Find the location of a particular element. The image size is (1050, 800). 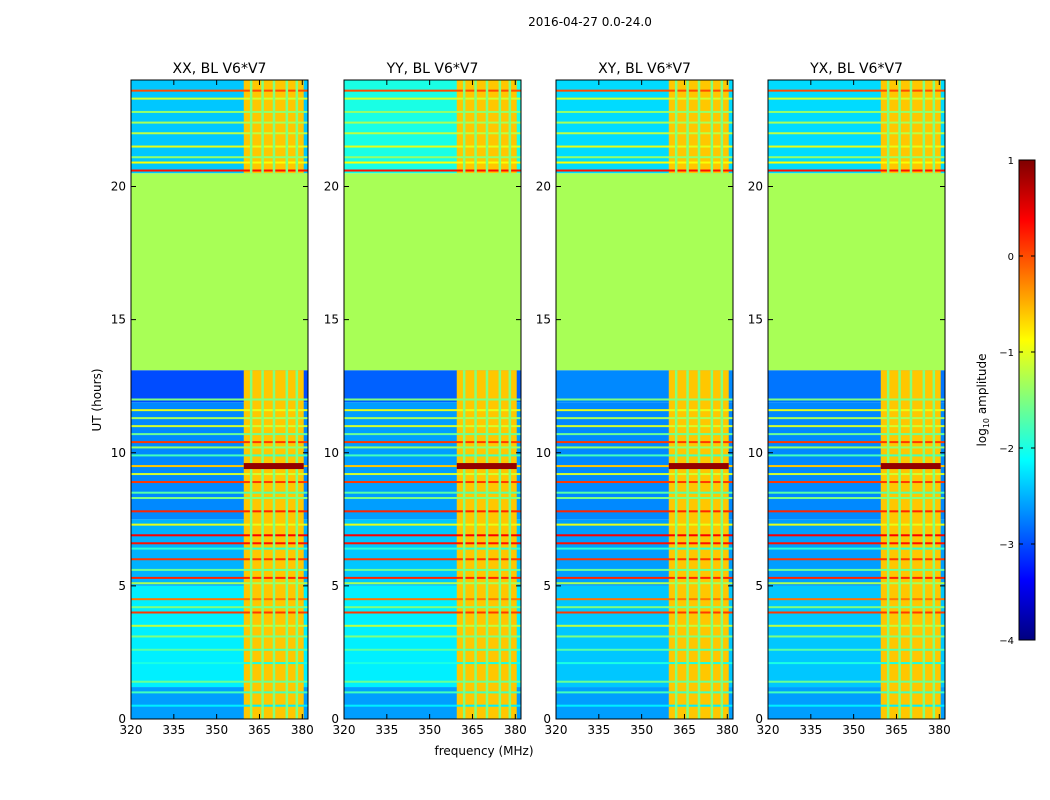

panel-title: YX, BL V6*V7 is located at coordinates (856, 69).